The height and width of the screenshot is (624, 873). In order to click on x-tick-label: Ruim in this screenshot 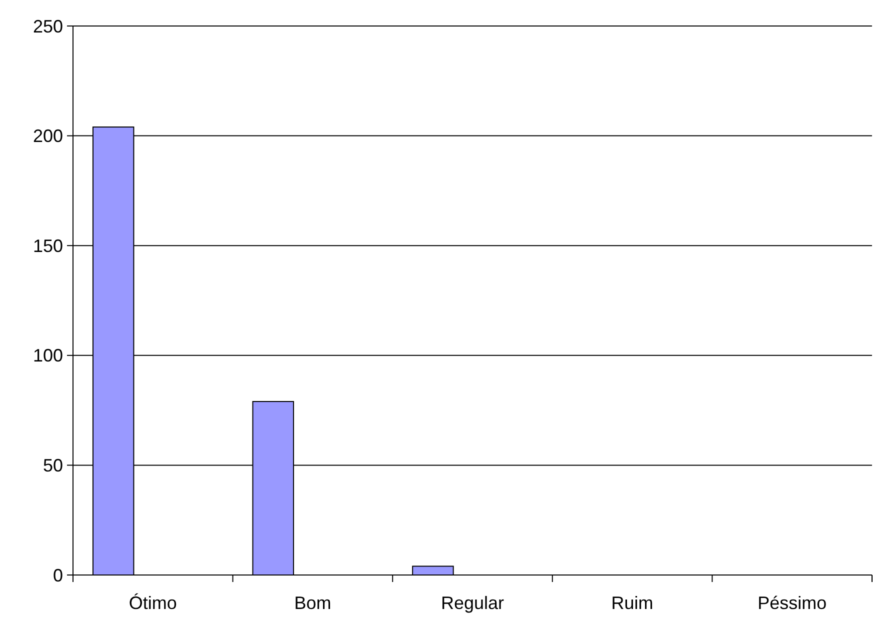, I will do `click(632, 603)`.